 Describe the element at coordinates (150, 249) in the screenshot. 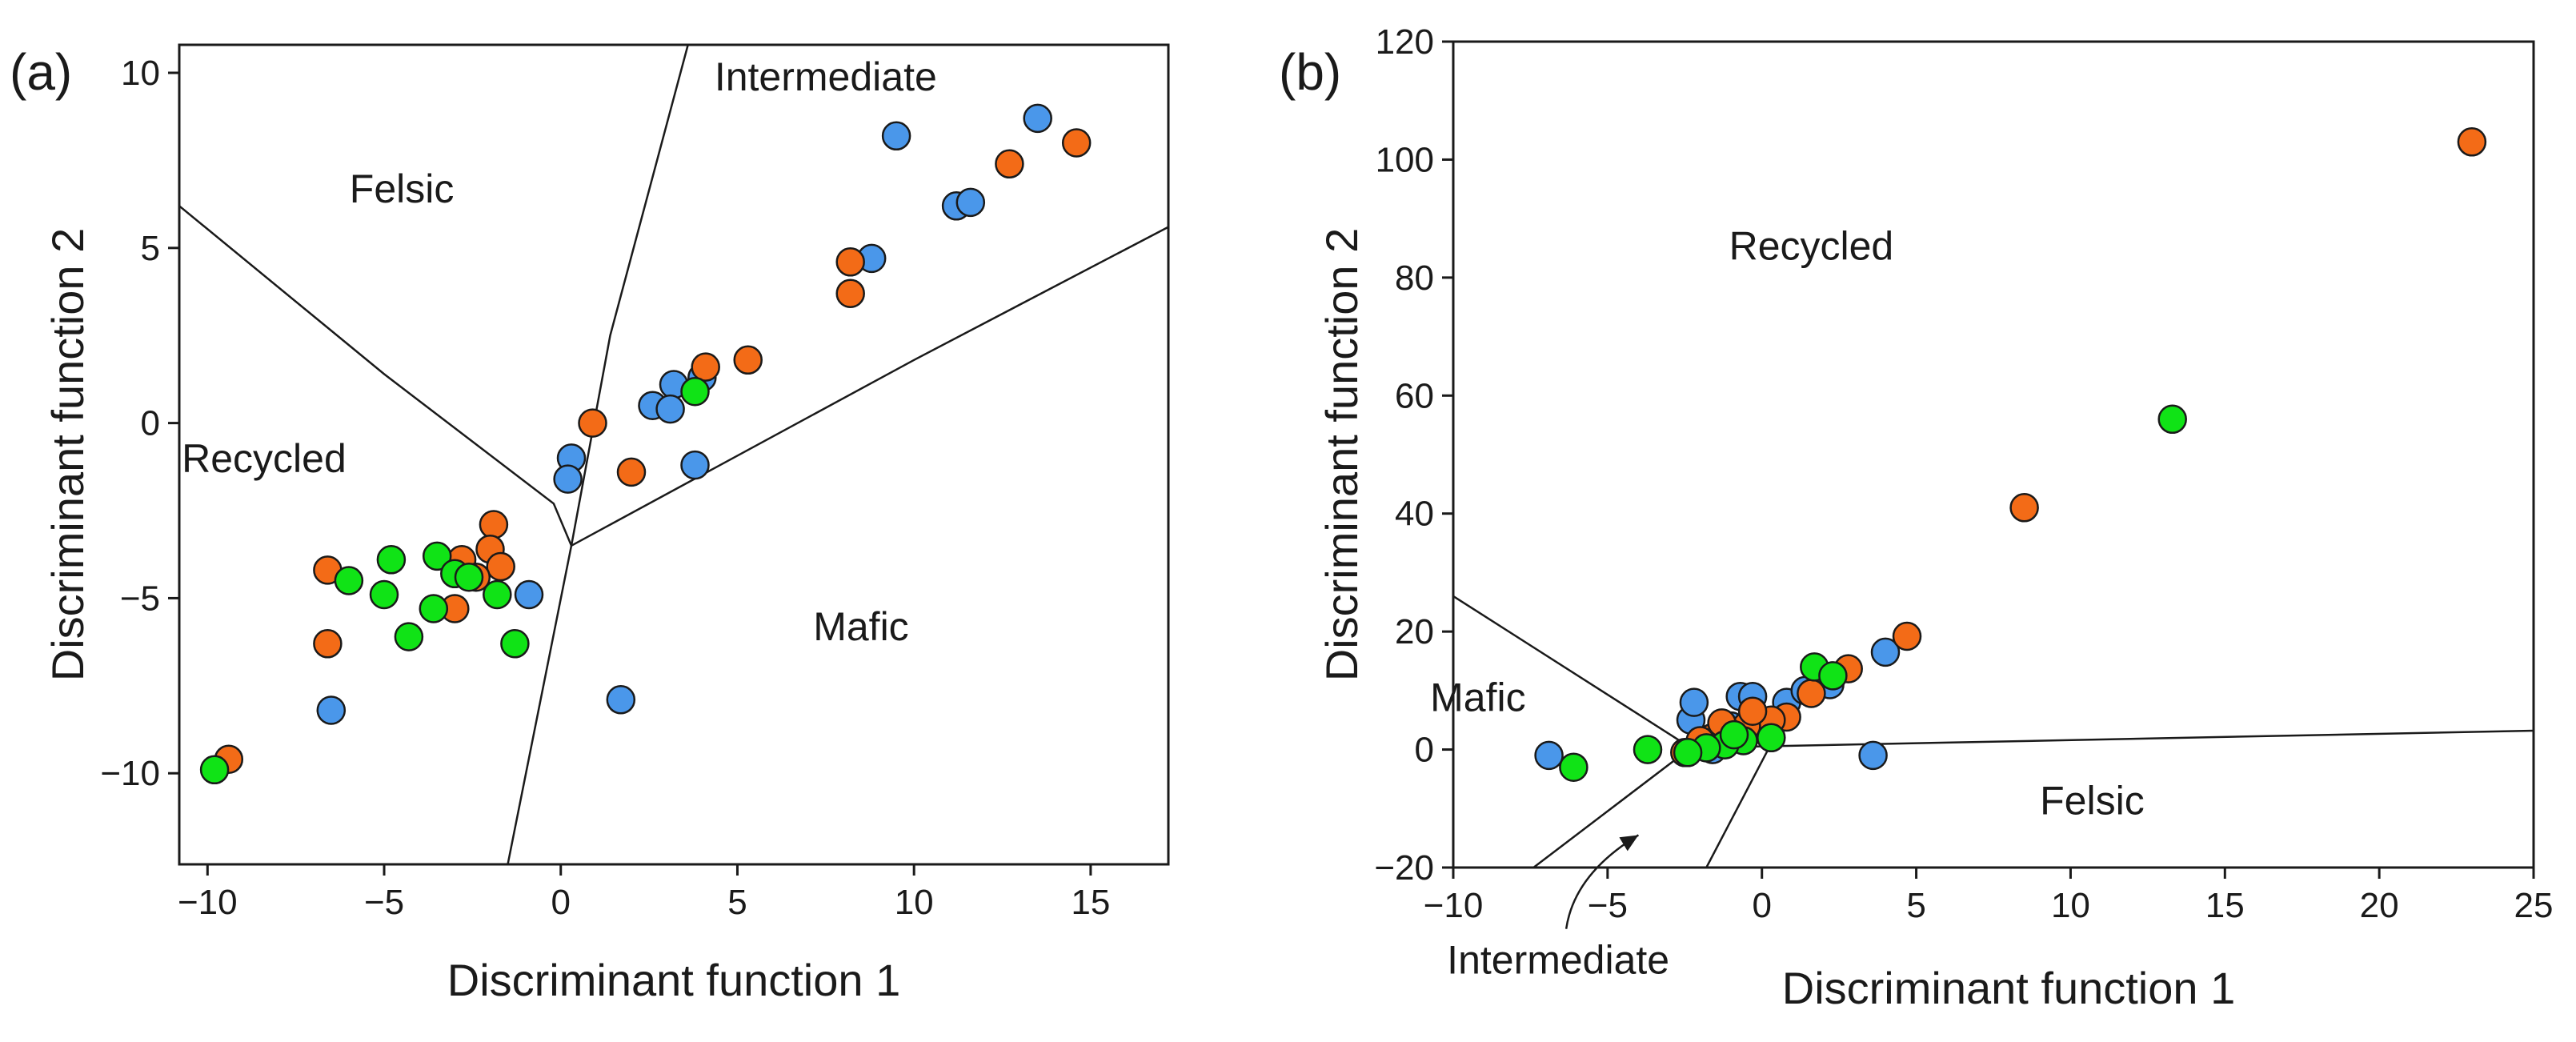

I see `y-tick-label: 5` at that location.